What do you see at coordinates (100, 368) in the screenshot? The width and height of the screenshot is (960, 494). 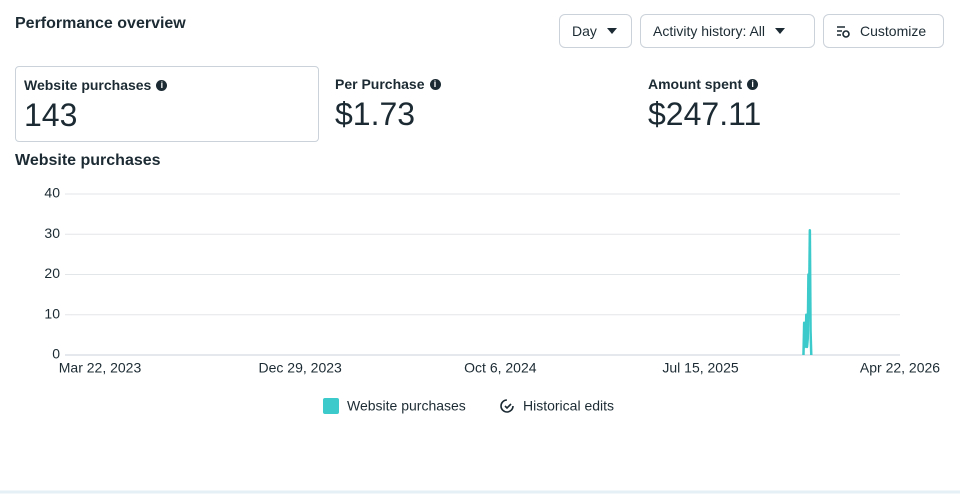 I see `x-tick-label: Mar 22, 2023` at bounding box center [100, 368].